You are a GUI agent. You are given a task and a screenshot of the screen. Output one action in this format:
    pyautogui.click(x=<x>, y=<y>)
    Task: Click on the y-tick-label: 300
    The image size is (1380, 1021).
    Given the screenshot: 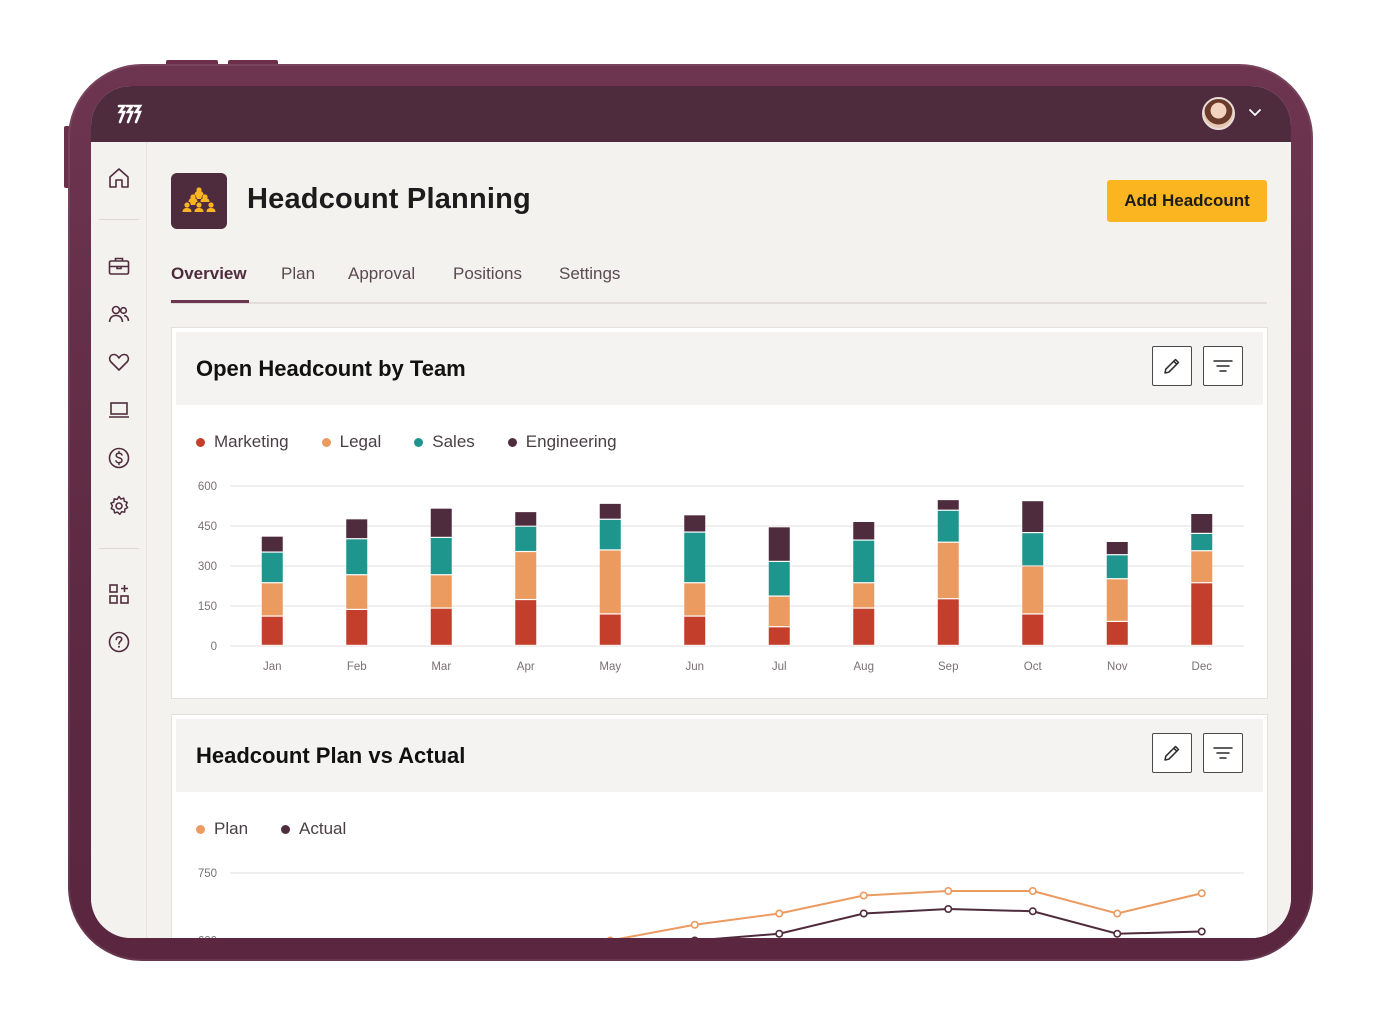 What is the action you would take?
    pyautogui.click(x=207, y=567)
    